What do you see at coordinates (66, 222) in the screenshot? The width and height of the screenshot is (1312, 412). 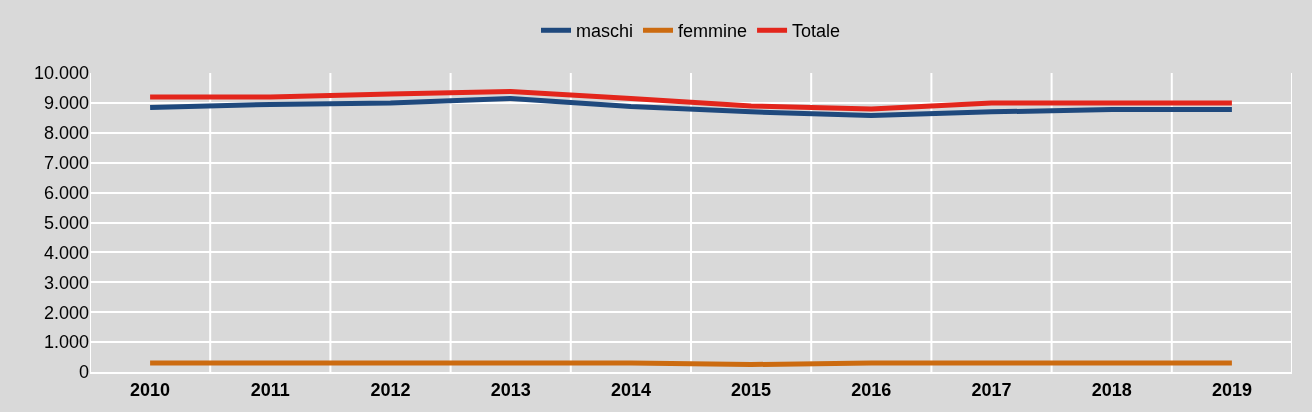 I see `y-tick-label: 5.000` at bounding box center [66, 222].